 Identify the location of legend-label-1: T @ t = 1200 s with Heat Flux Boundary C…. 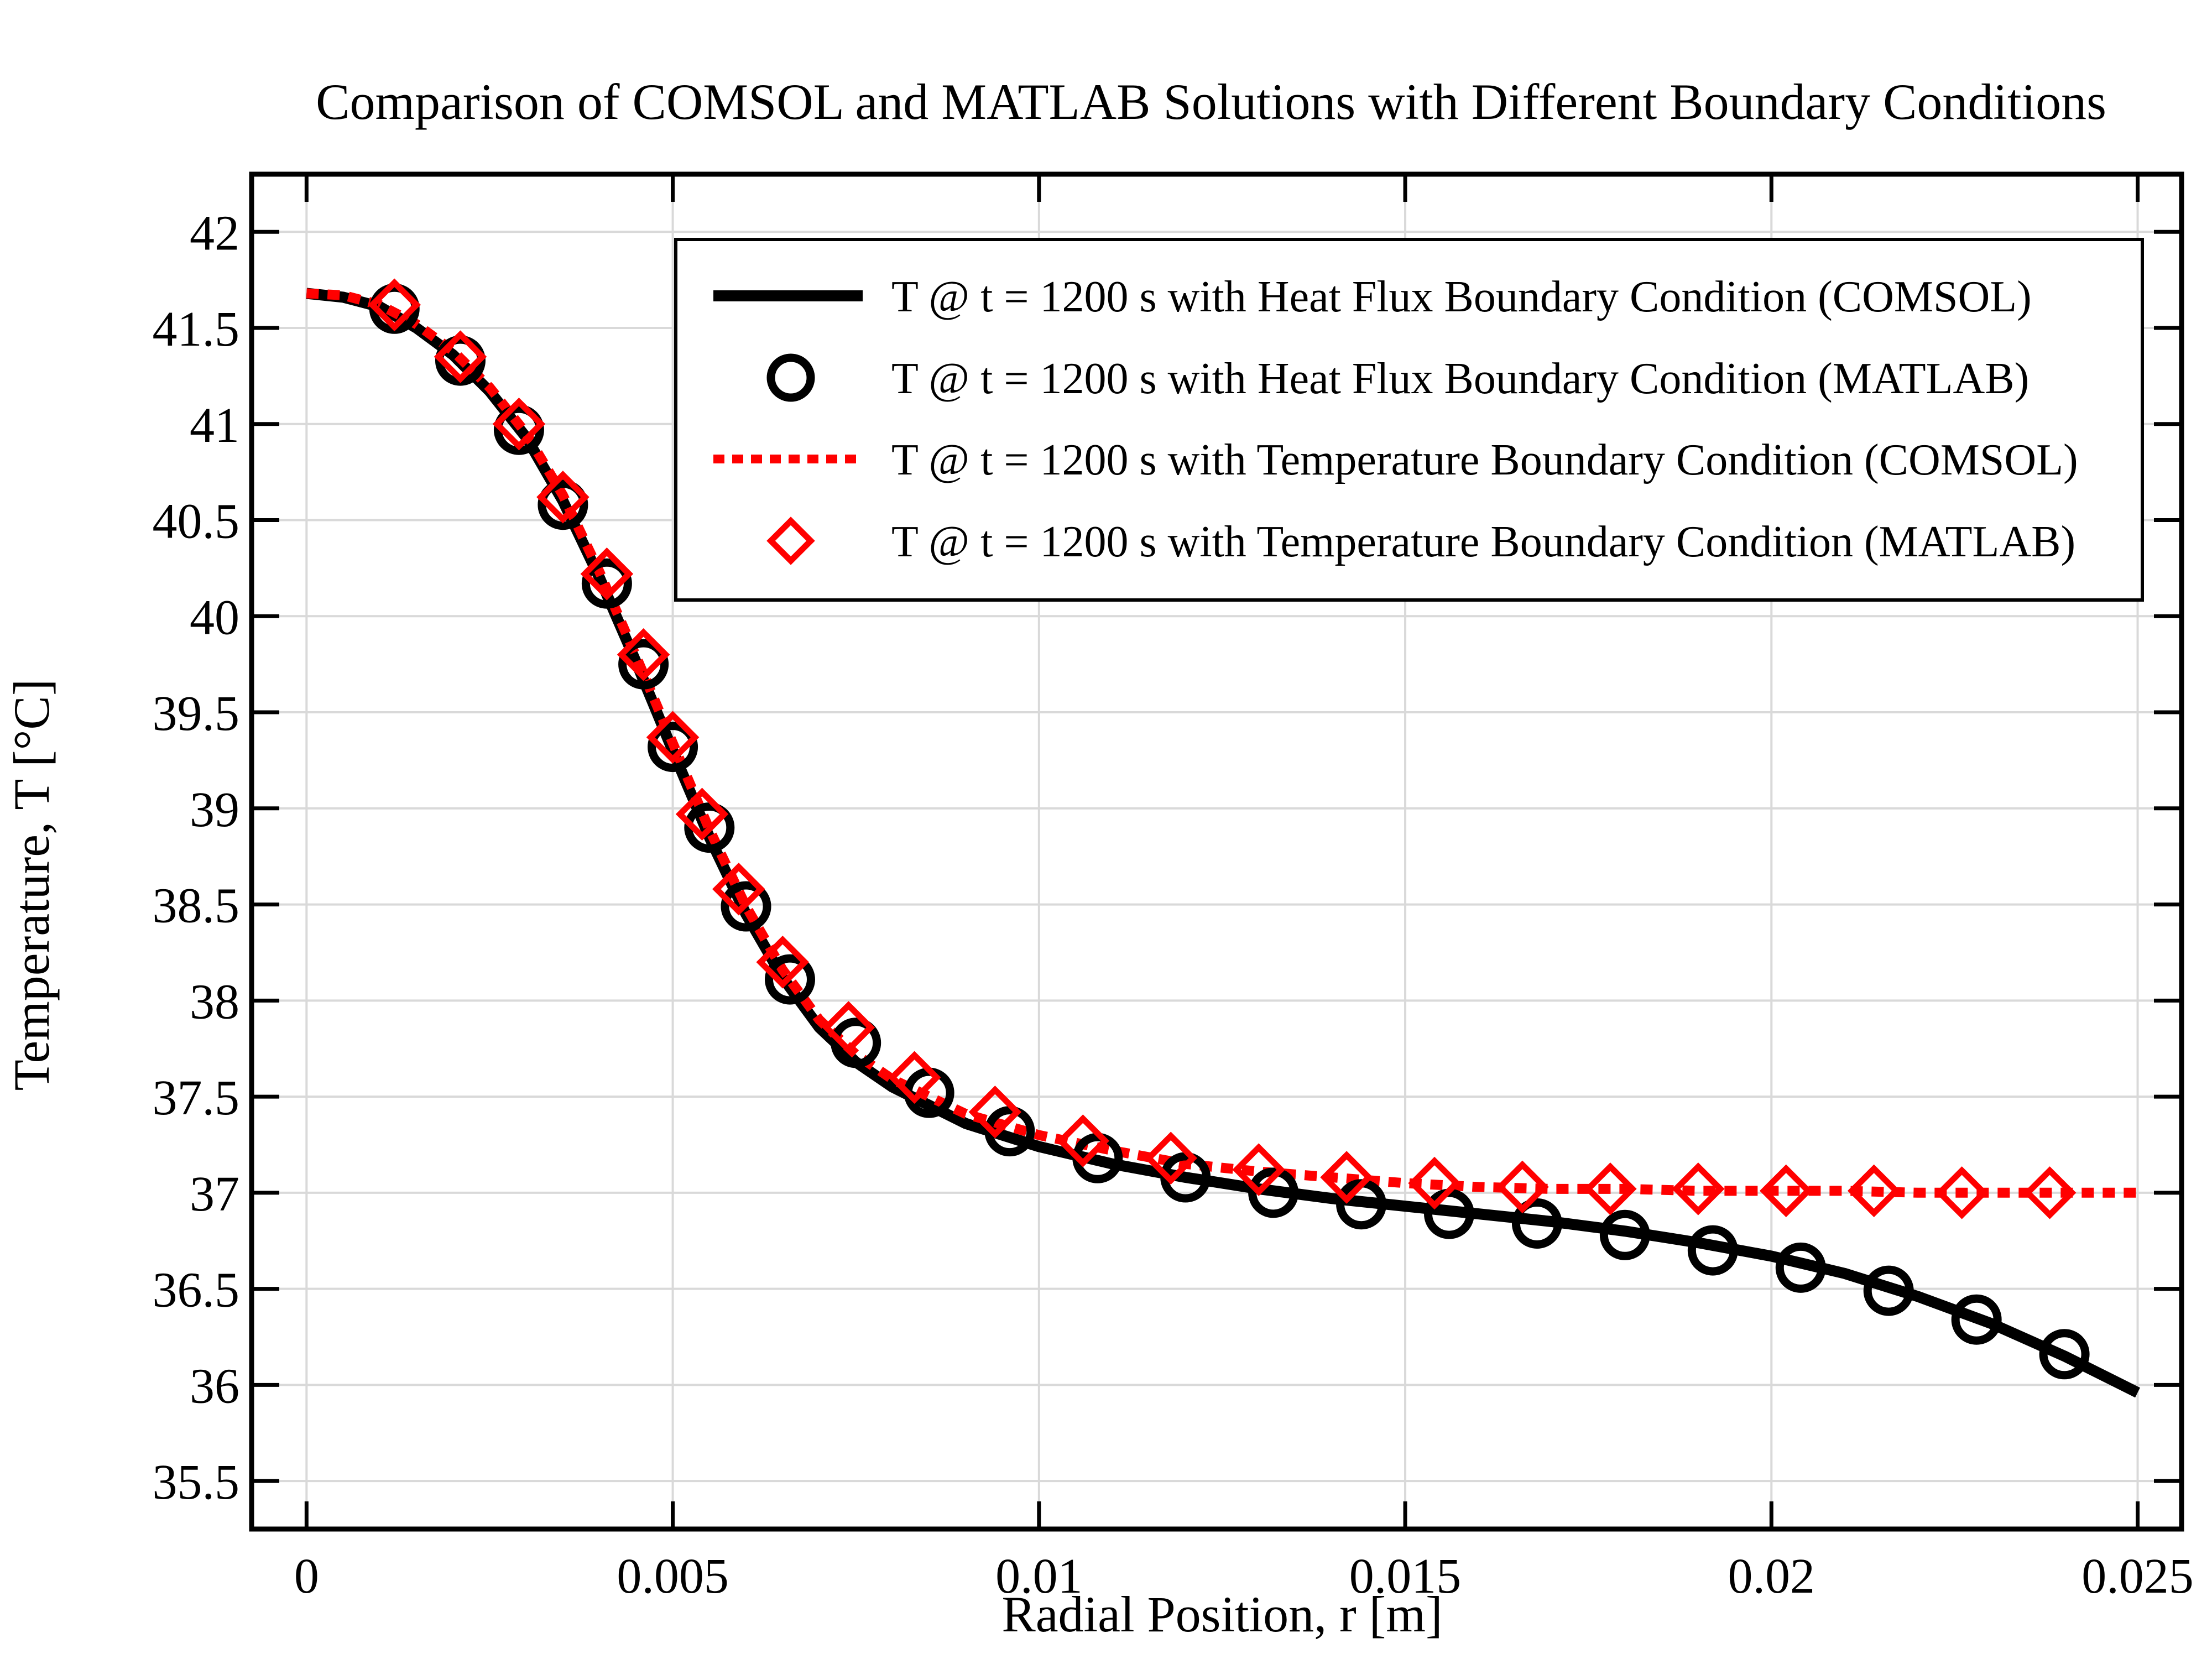
(1460, 378).